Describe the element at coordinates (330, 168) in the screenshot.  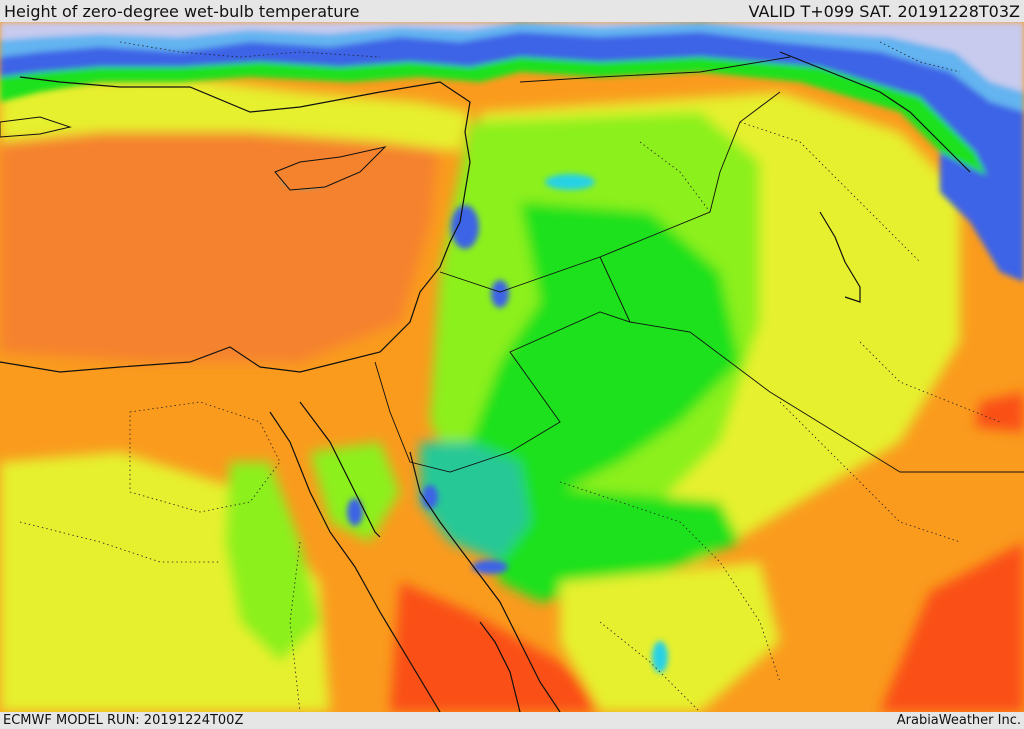
I see `cyprus-outline` at that location.